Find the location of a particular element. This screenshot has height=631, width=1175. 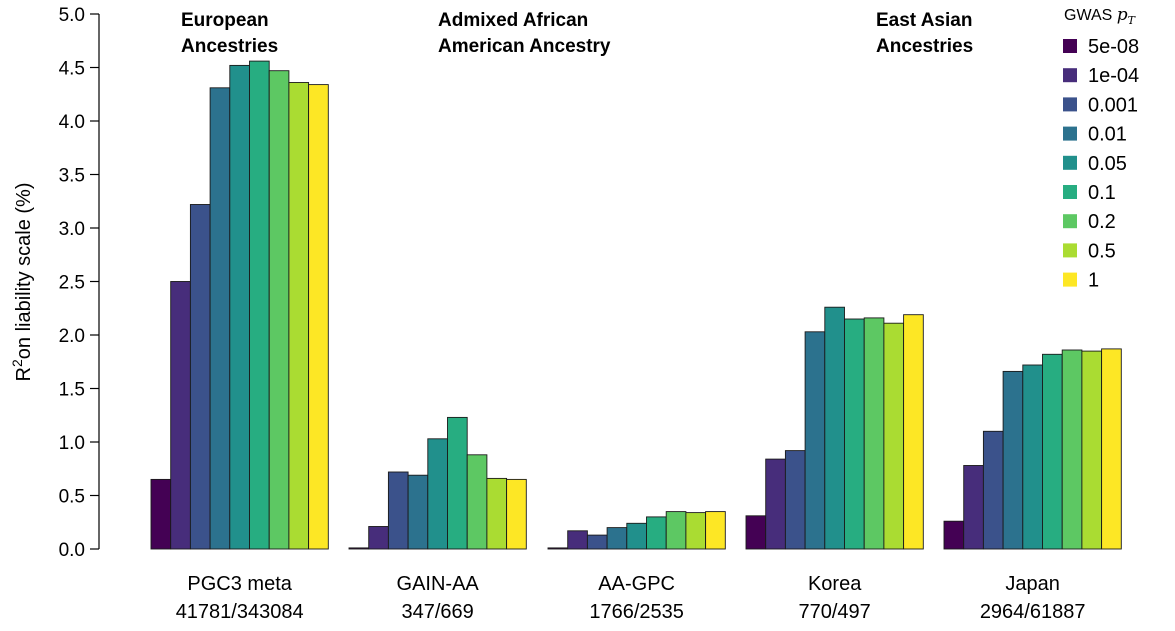

group-sample-size: 41781/343084 is located at coordinates (240, 612).